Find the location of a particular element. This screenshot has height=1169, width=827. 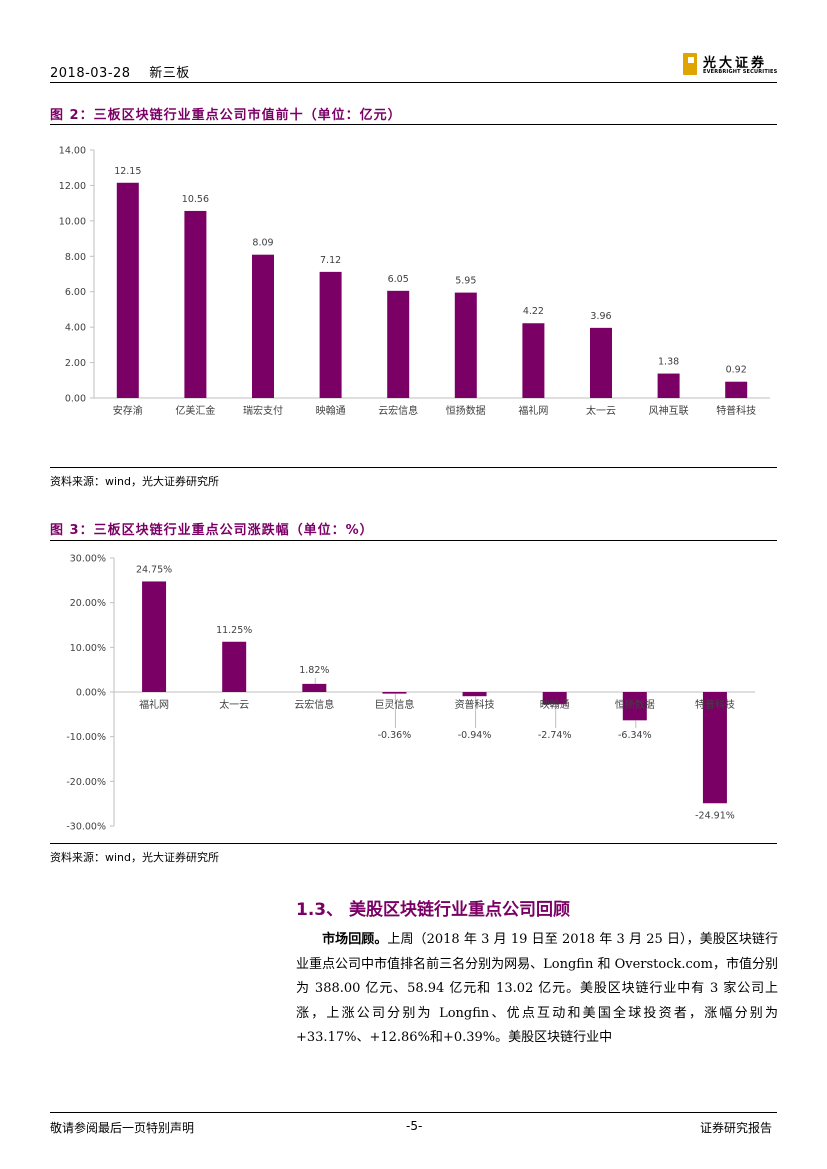

category-label: 风神互联 is located at coordinates (669, 410).